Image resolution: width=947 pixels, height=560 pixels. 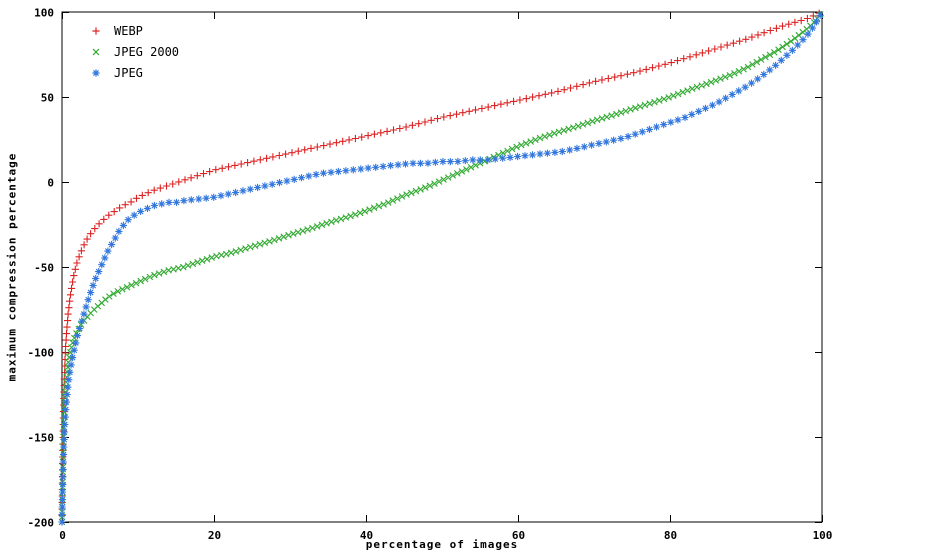 I want to click on legend: WEBP JPEG 2000 JPEG, so click(x=131, y=51).